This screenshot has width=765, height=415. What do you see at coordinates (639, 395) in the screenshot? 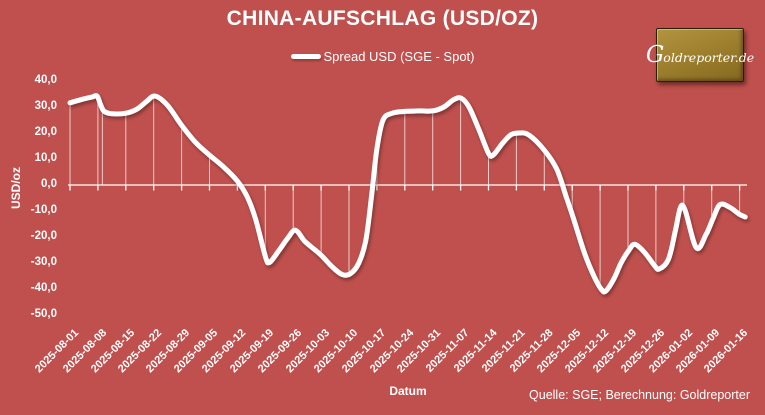
I see `source-note: Quelle: SGE; Berechnung: Goldreporter` at bounding box center [639, 395].